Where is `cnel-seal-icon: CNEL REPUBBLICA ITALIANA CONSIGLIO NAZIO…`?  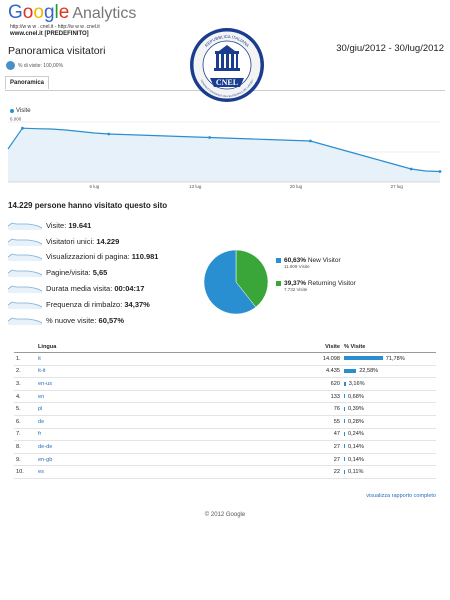 cnel-seal-icon: CNEL REPUBBLICA ITALIANA CONSIGLIO NAZIO… is located at coordinates (227, 65).